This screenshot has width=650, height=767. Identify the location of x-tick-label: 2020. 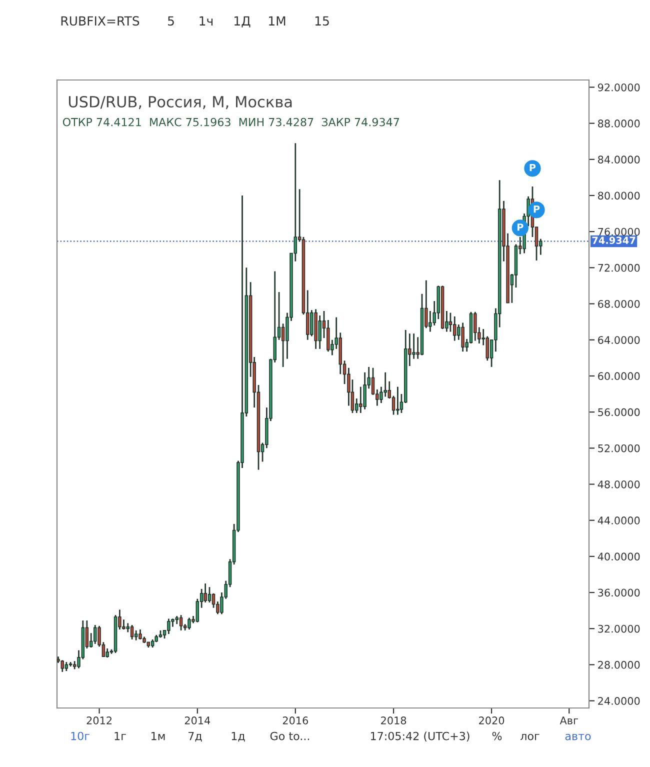
(491, 720).